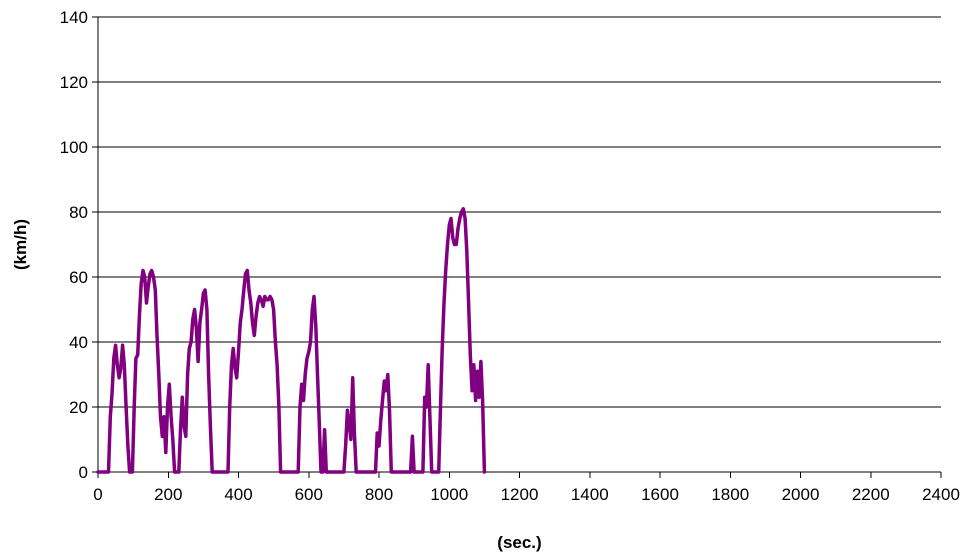 Image resolution: width=976 pixels, height=557 pixels. I want to click on x-axis-title: (sec.), so click(519, 542).